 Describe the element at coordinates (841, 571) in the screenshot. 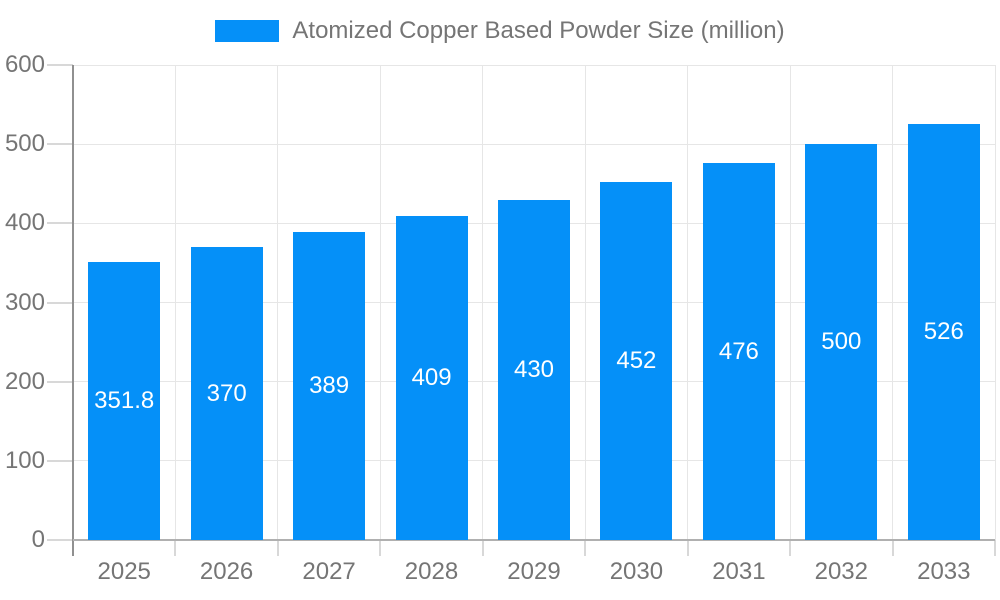

I see `x-tick-label: 2032` at that location.